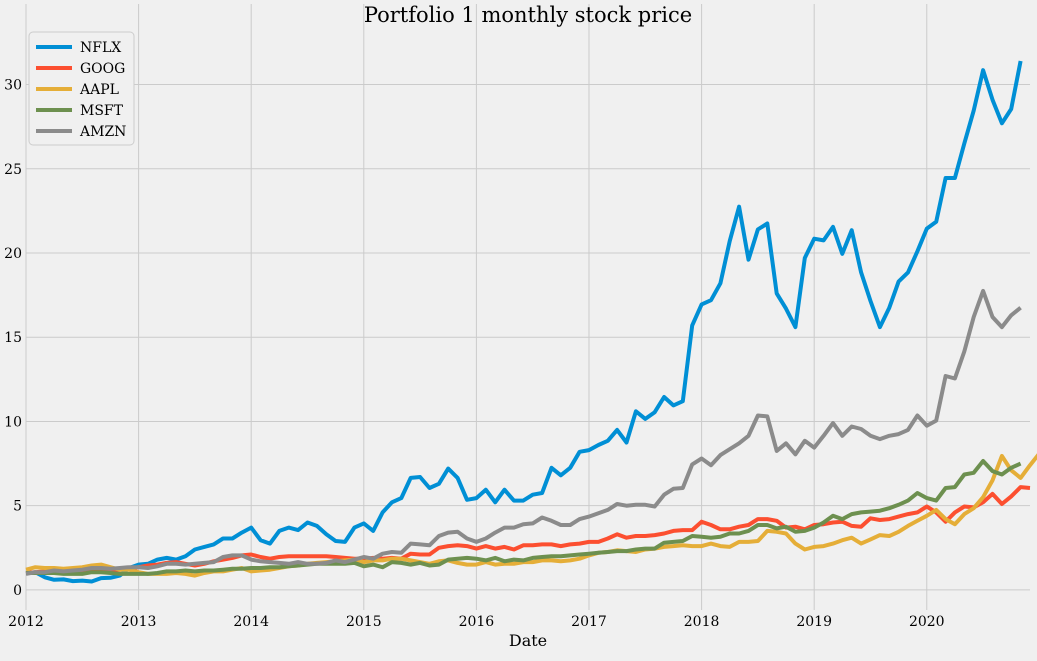  I want to click on y-tick-label: 0, so click(17, 591).